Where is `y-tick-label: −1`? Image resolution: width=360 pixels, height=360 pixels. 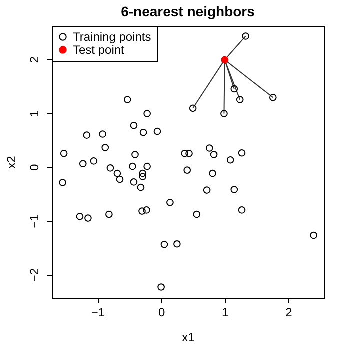
y-tick-label: −1 is located at coordinates (35, 221).